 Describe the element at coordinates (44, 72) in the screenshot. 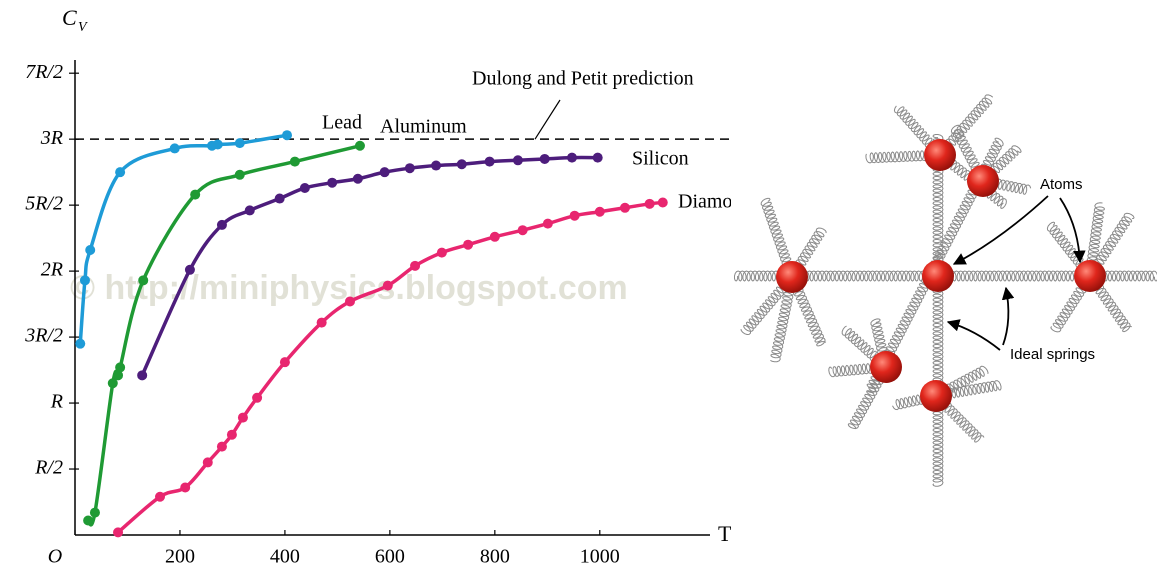

I see `y-tick-label: 7R/2` at that location.